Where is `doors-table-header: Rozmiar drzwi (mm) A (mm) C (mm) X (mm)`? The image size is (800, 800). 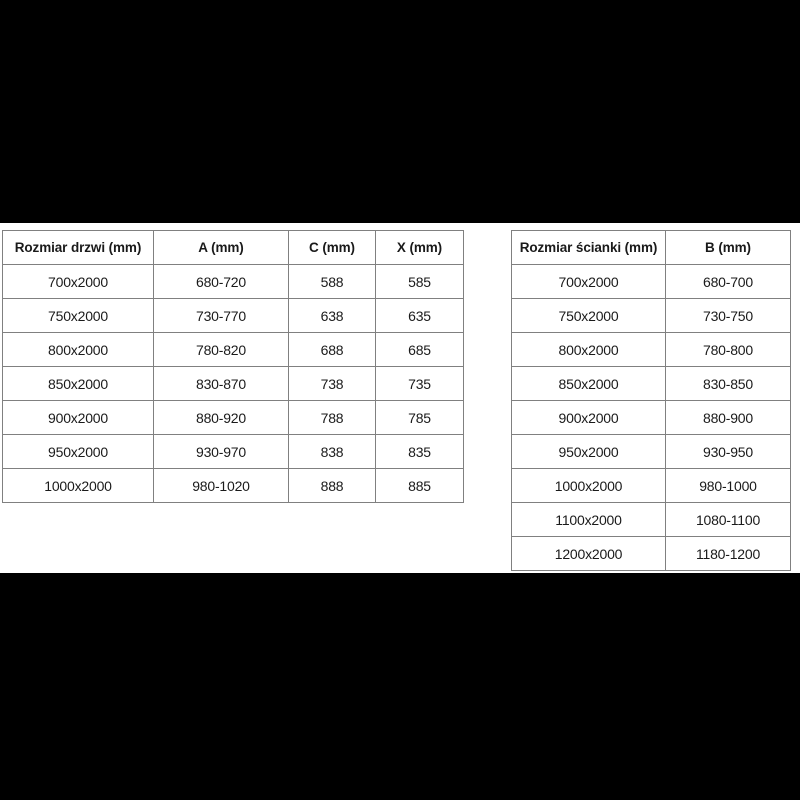 doors-table-header: Rozmiar drzwi (mm) A (mm) C (mm) X (mm) is located at coordinates (233, 247).